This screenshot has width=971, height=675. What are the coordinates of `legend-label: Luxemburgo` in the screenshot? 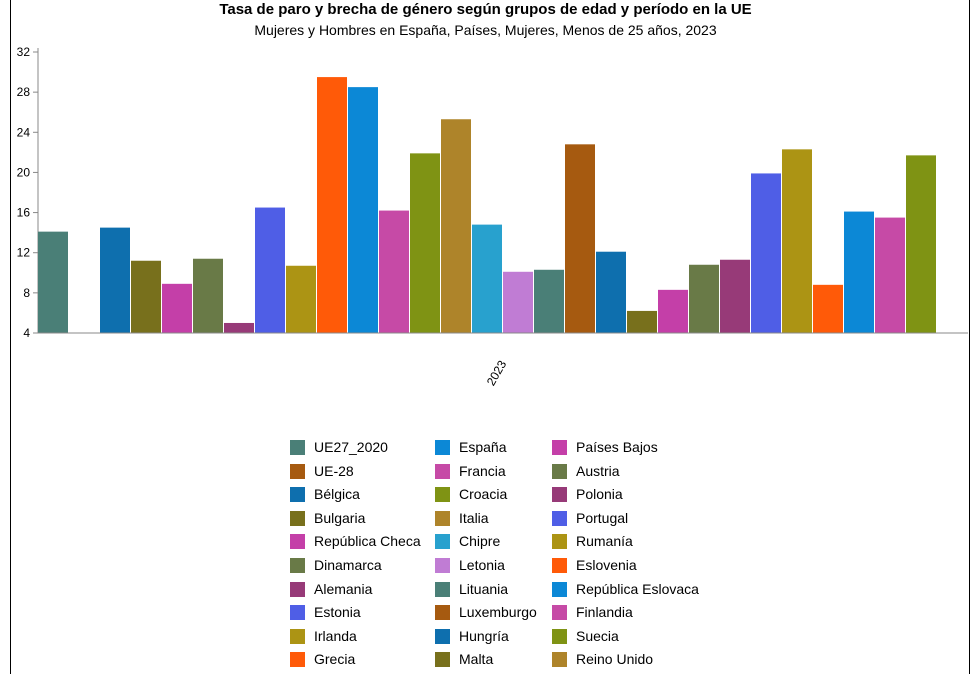 It's located at (498, 612).